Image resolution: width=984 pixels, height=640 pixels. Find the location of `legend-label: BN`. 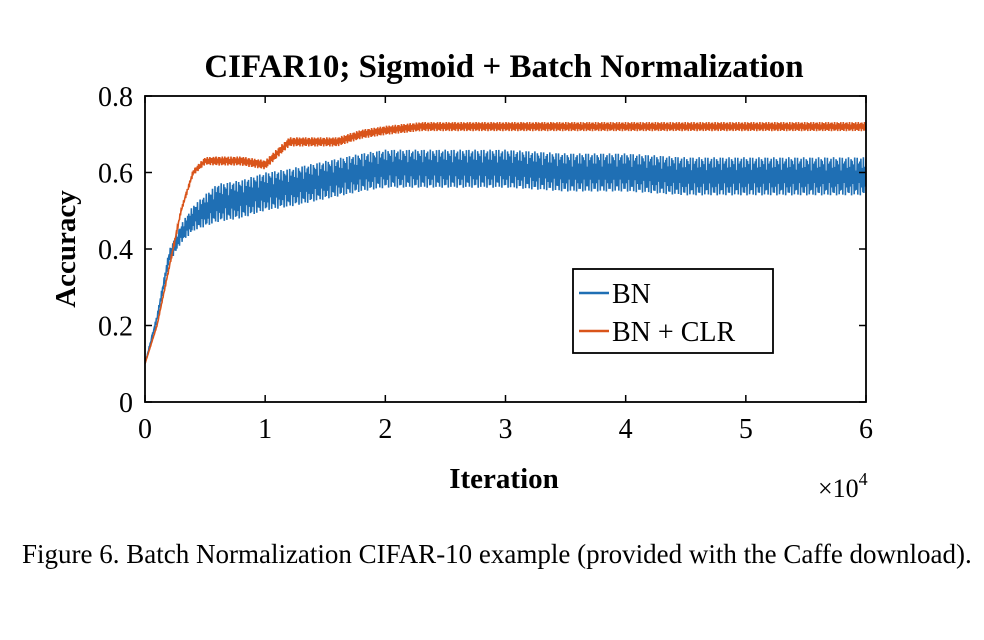

legend-label: BN is located at coordinates (631, 294).